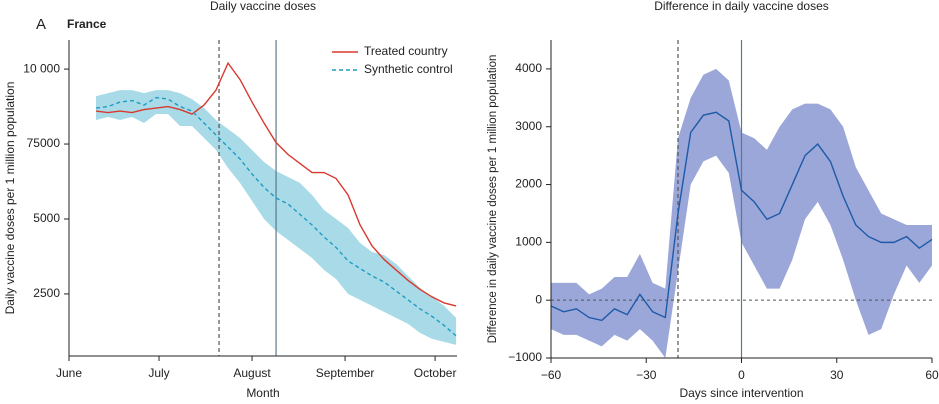 The height and width of the screenshot is (404, 939). I want to click on legend-label: Synthetic control, so click(408, 69).